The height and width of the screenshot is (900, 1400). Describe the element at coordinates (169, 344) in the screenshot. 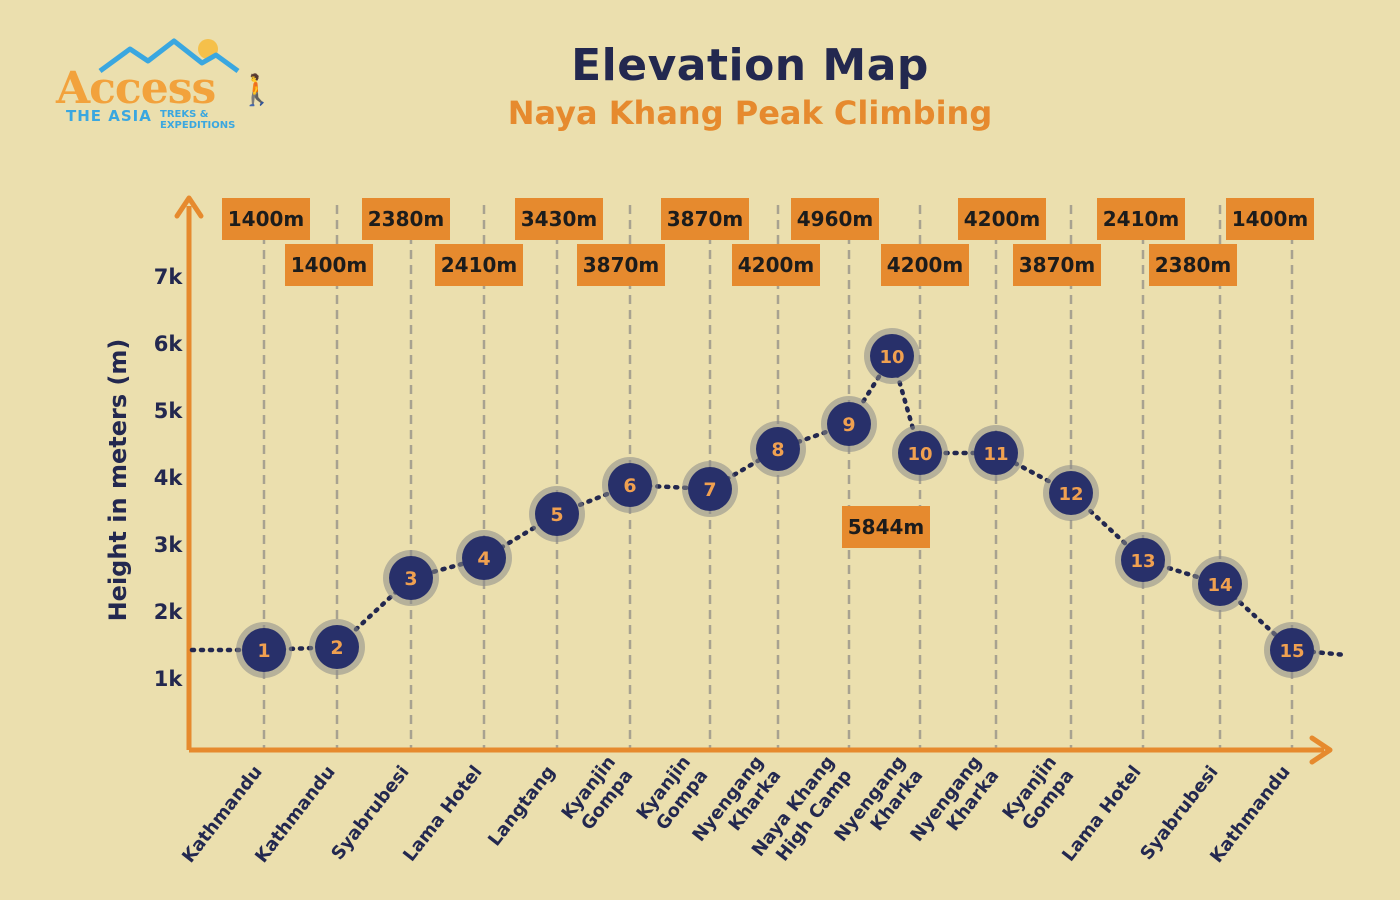

I see `y-tick-label: 6k` at that location.